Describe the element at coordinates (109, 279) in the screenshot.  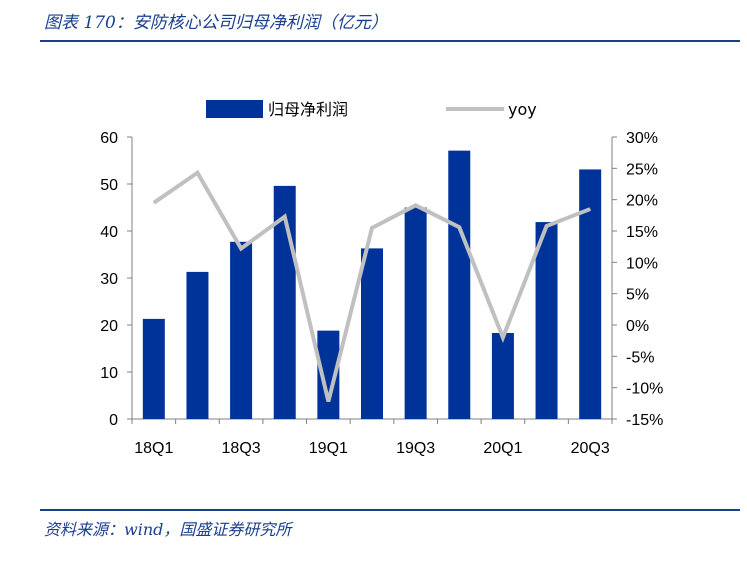
I see `y-tick-label: 30` at that location.